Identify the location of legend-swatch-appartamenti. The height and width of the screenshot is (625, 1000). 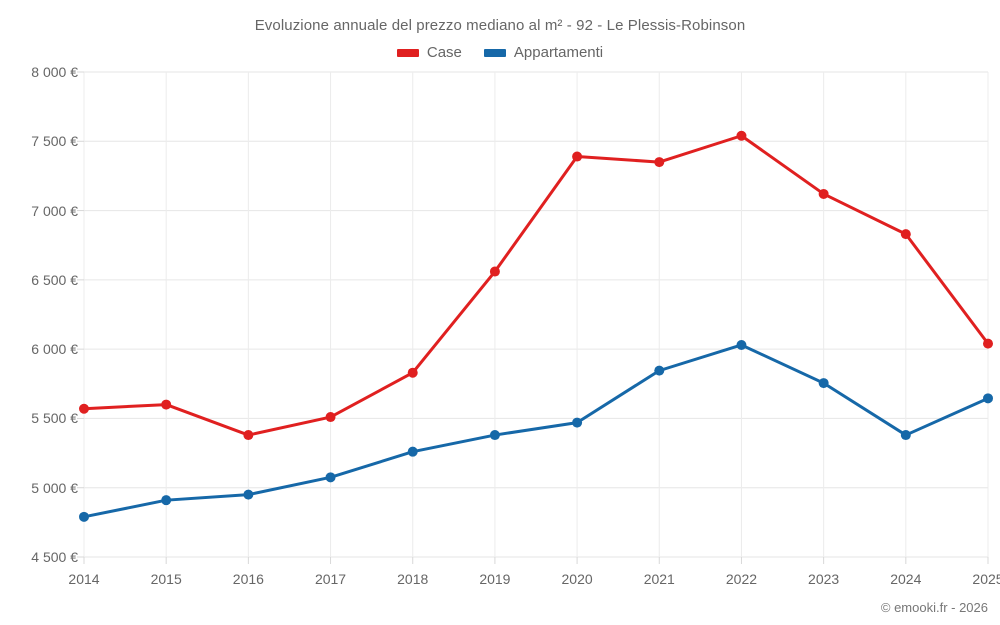
(494, 52).